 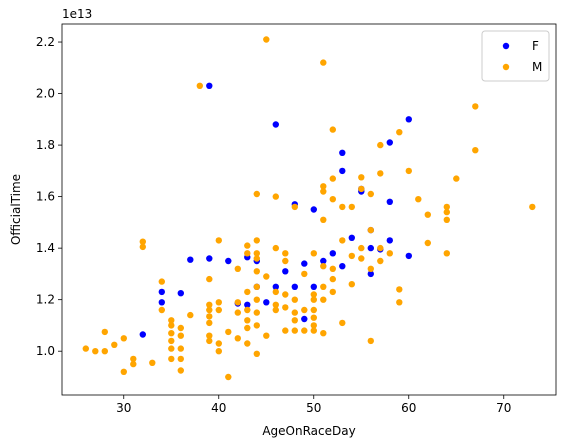 I want to click on y-tick-label: 2.0, so click(x=45, y=94).